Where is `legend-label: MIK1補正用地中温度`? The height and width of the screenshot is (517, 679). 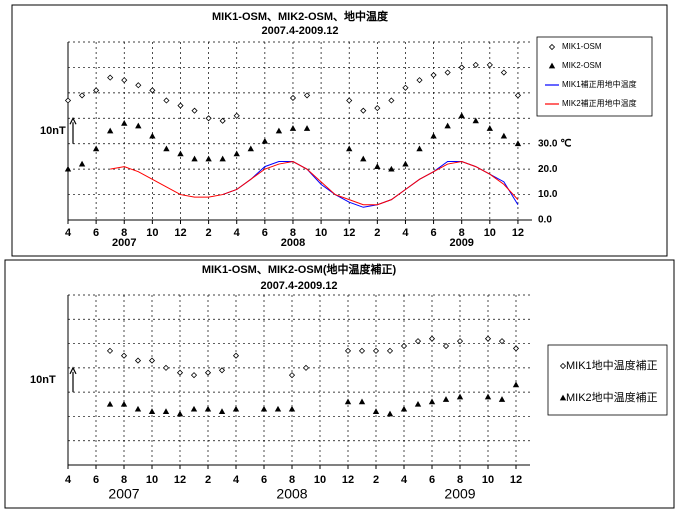 legend-label: MIK1補正用地中温度 is located at coordinates (599, 84).